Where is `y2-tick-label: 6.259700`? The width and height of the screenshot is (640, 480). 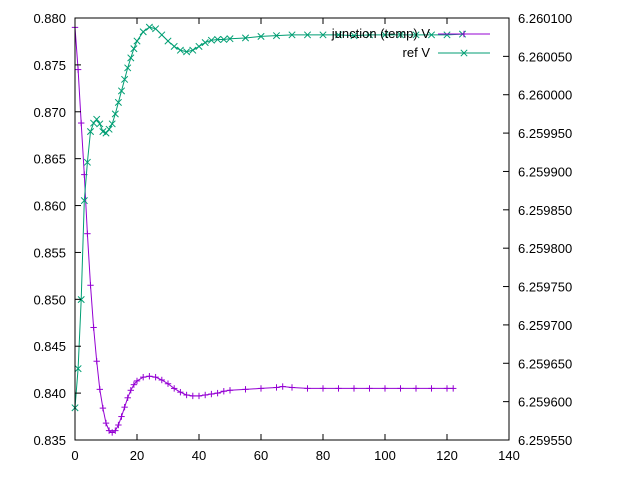 y2-tick-label: 6.259700 is located at coordinates (545, 325).